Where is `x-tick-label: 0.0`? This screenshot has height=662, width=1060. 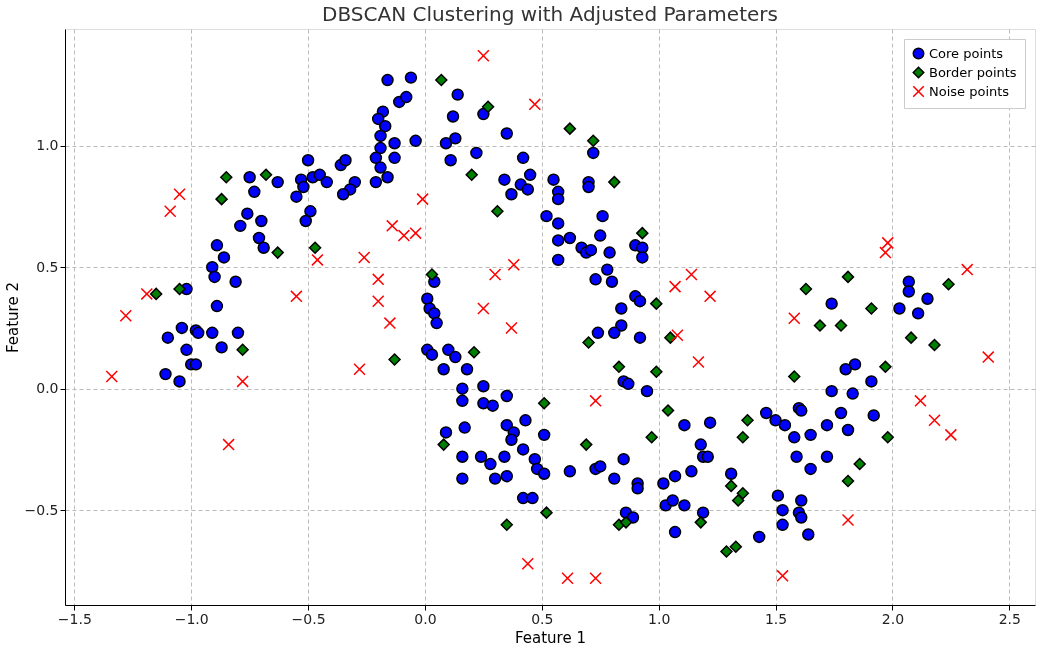
x-tick-label: 0.0 is located at coordinates (425, 618).